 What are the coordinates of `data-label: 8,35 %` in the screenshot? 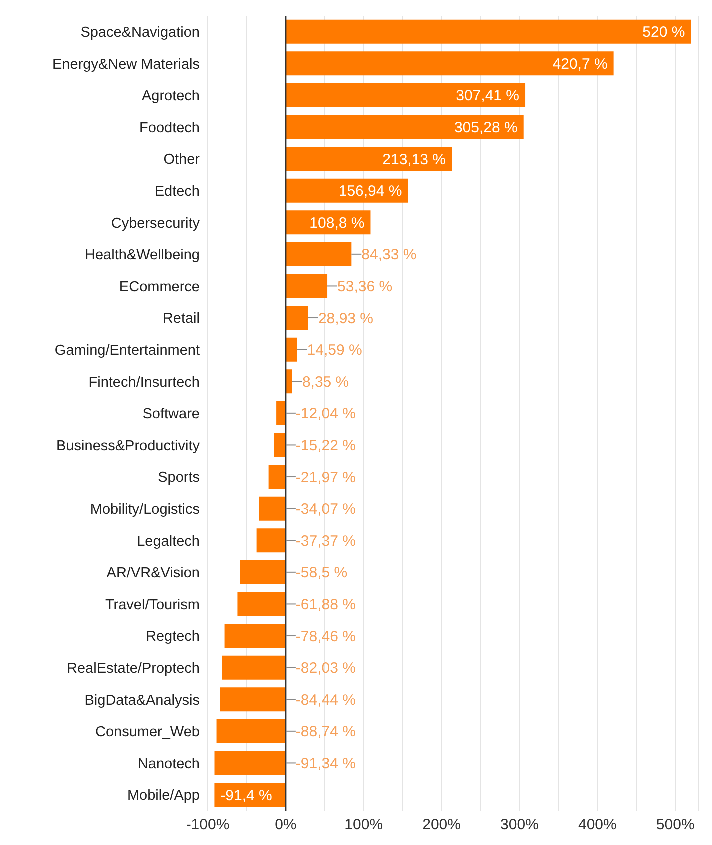 It's located at (326, 382).